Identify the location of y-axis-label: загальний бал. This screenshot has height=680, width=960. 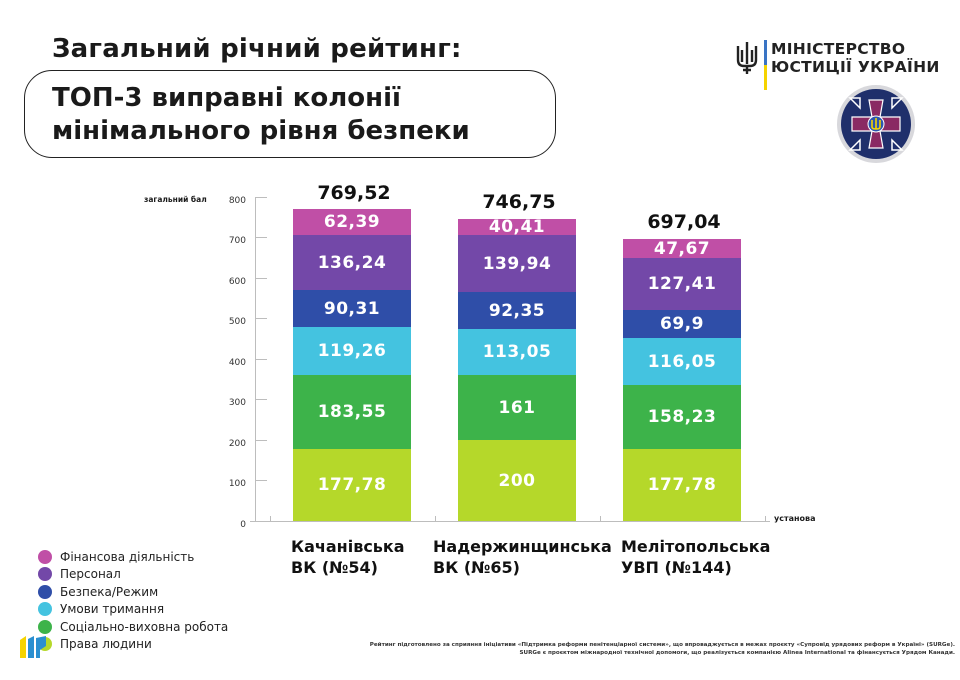
(175, 199).